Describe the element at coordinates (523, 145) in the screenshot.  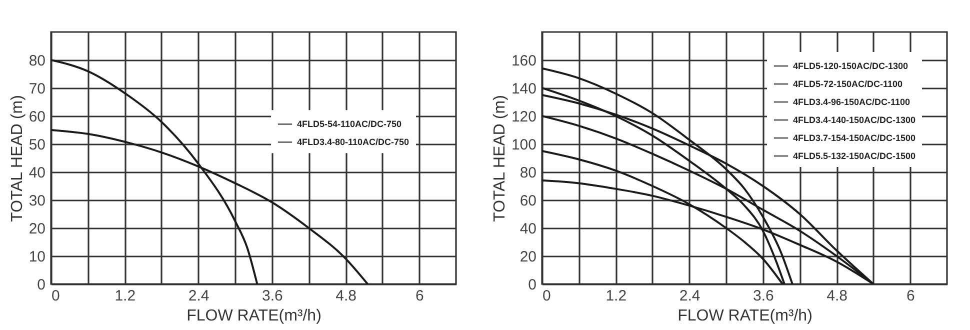
I see `y-tick-label: 100` at that location.